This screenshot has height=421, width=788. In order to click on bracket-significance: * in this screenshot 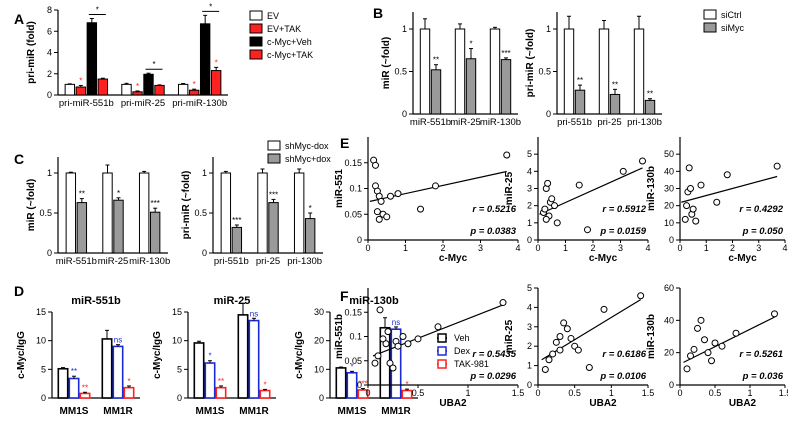, I will do `click(97, 10)`.